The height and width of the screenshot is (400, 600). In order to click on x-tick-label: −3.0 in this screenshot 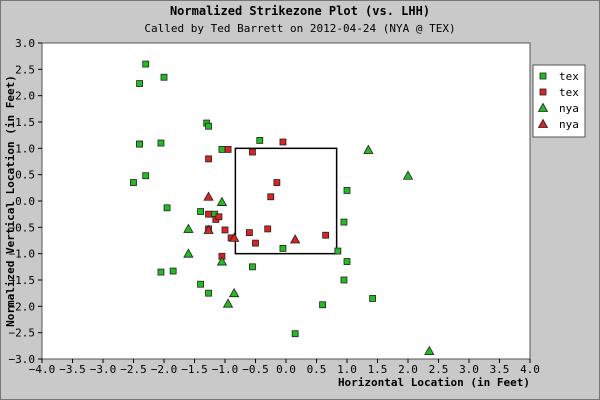, I will do `click(103, 369)`.